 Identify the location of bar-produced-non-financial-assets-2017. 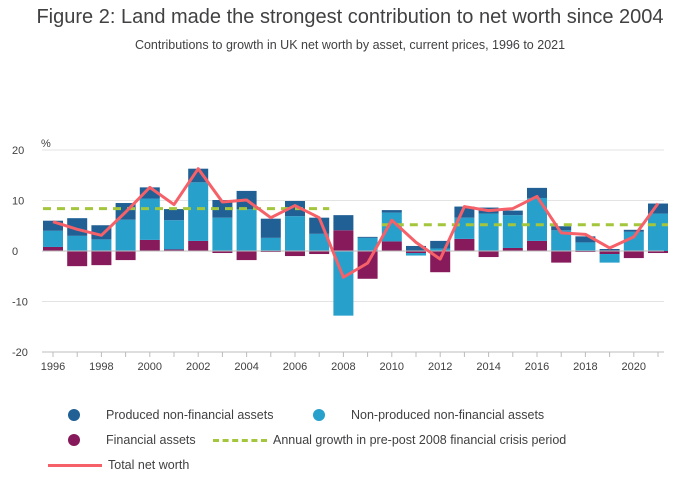
(561, 228).